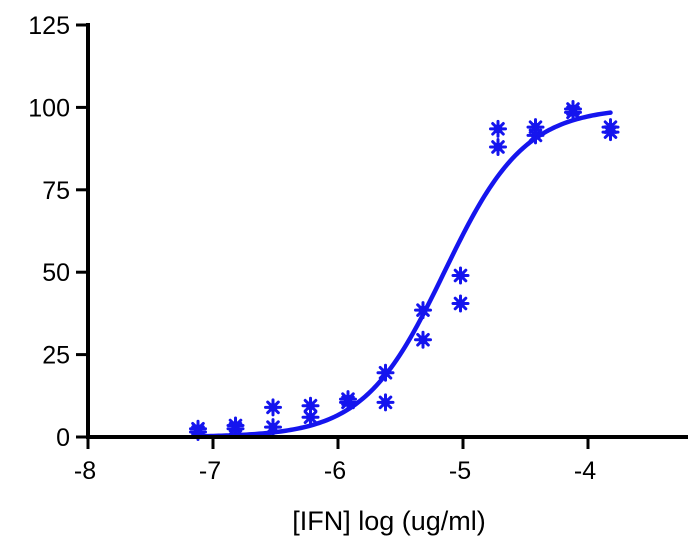 This screenshot has height=550, width=690. What do you see at coordinates (56, 356) in the screenshot?
I see `y-tick-label: 25` at bounding box center [56, 356].